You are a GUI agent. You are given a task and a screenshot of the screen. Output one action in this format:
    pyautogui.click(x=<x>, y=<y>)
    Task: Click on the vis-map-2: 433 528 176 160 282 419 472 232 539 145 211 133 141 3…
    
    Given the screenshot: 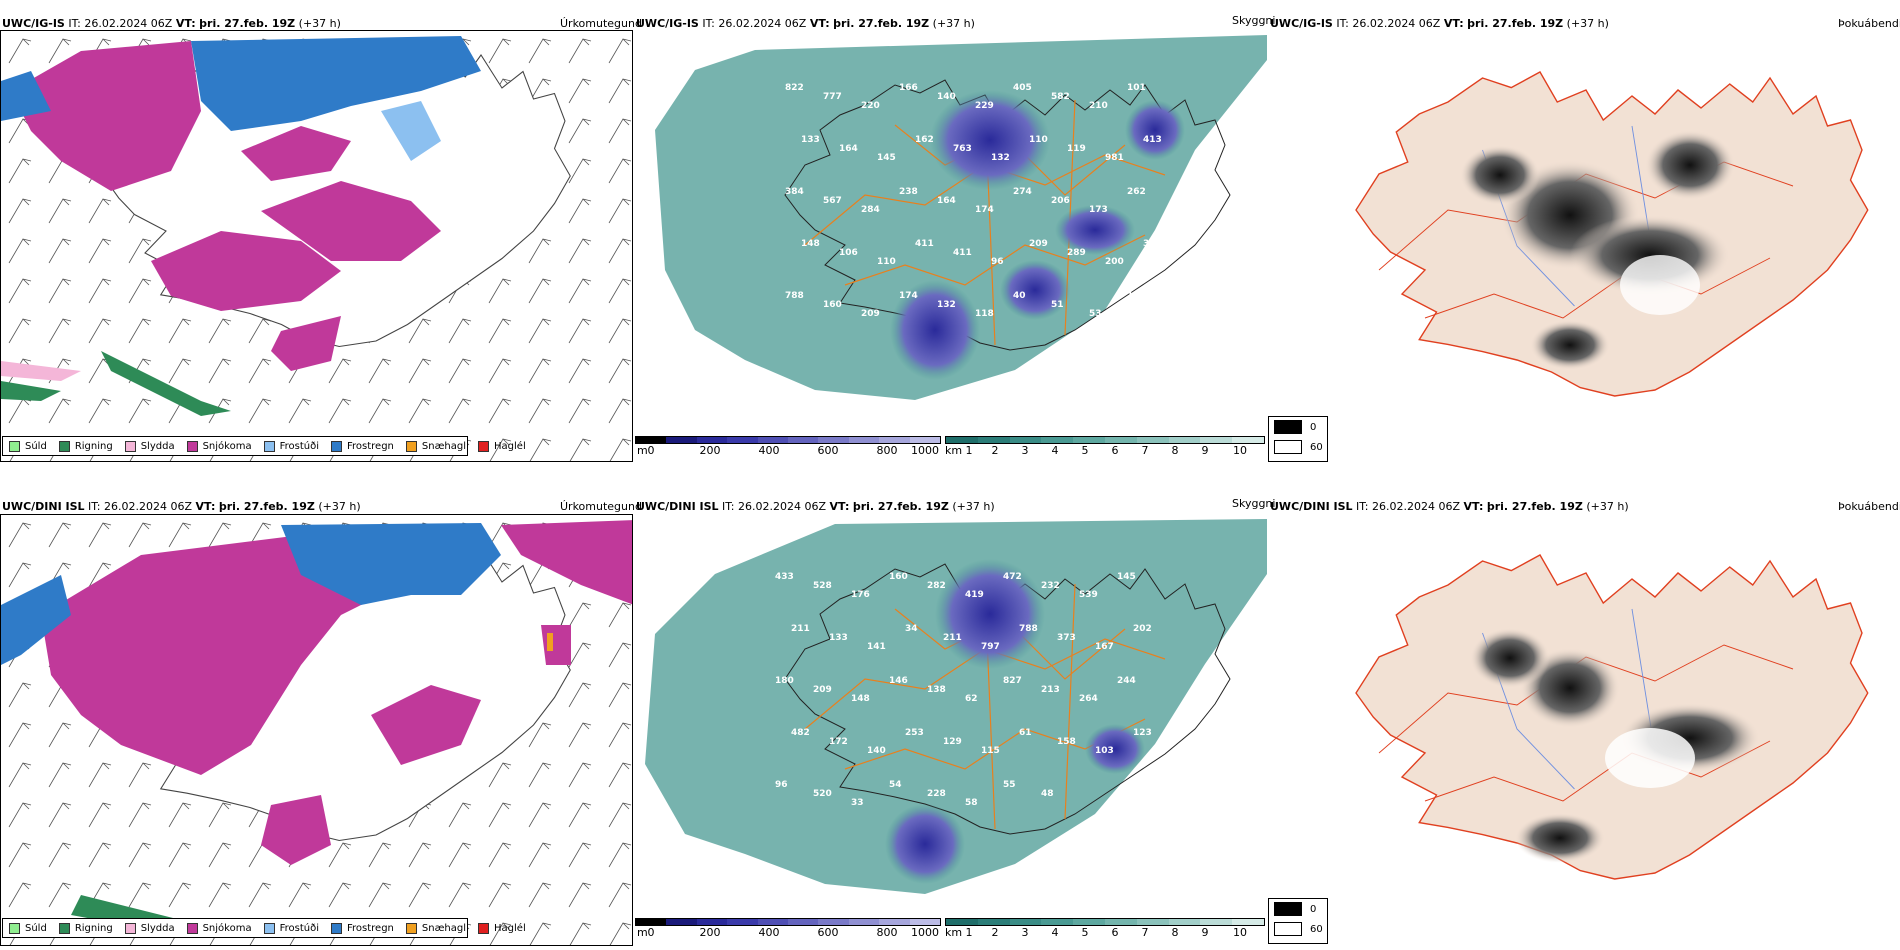 What is the action you would take?
    pyautogui.click(x=951, y=714)
    